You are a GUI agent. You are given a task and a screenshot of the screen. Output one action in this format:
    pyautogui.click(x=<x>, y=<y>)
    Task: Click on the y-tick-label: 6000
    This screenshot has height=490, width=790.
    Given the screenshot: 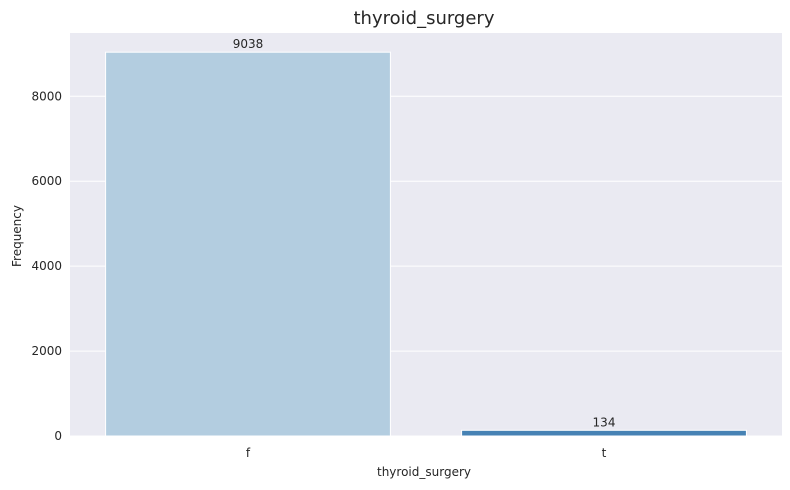 What is the action you would take?
    pyautogui.click(x=46, y=181)
    